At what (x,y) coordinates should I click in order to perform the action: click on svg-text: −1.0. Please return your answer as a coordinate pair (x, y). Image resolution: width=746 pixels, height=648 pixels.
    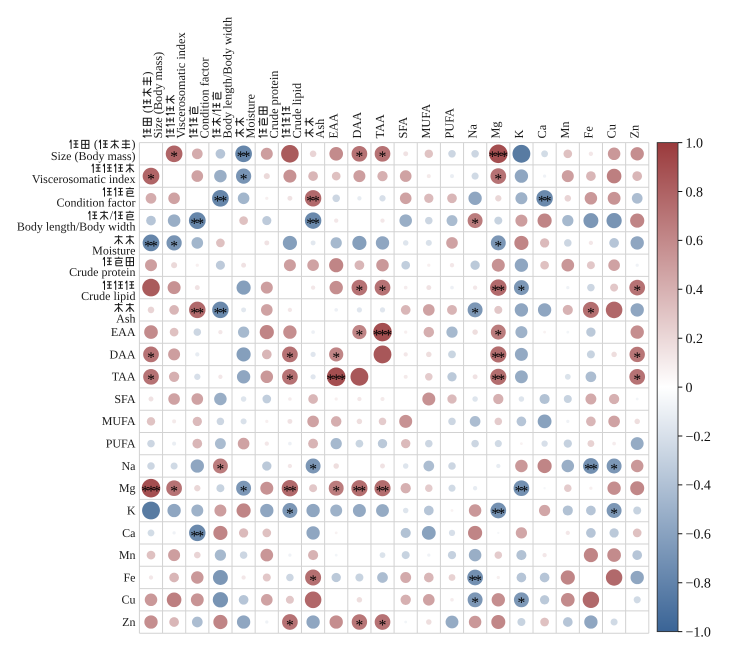
    Looking at the image, I should click on (698, 632).